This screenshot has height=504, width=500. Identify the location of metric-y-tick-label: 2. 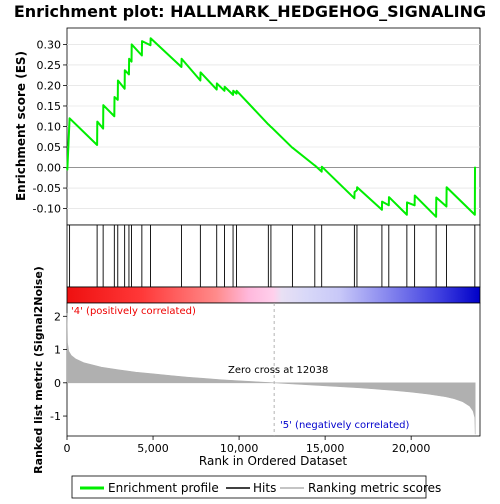
(57, 316).